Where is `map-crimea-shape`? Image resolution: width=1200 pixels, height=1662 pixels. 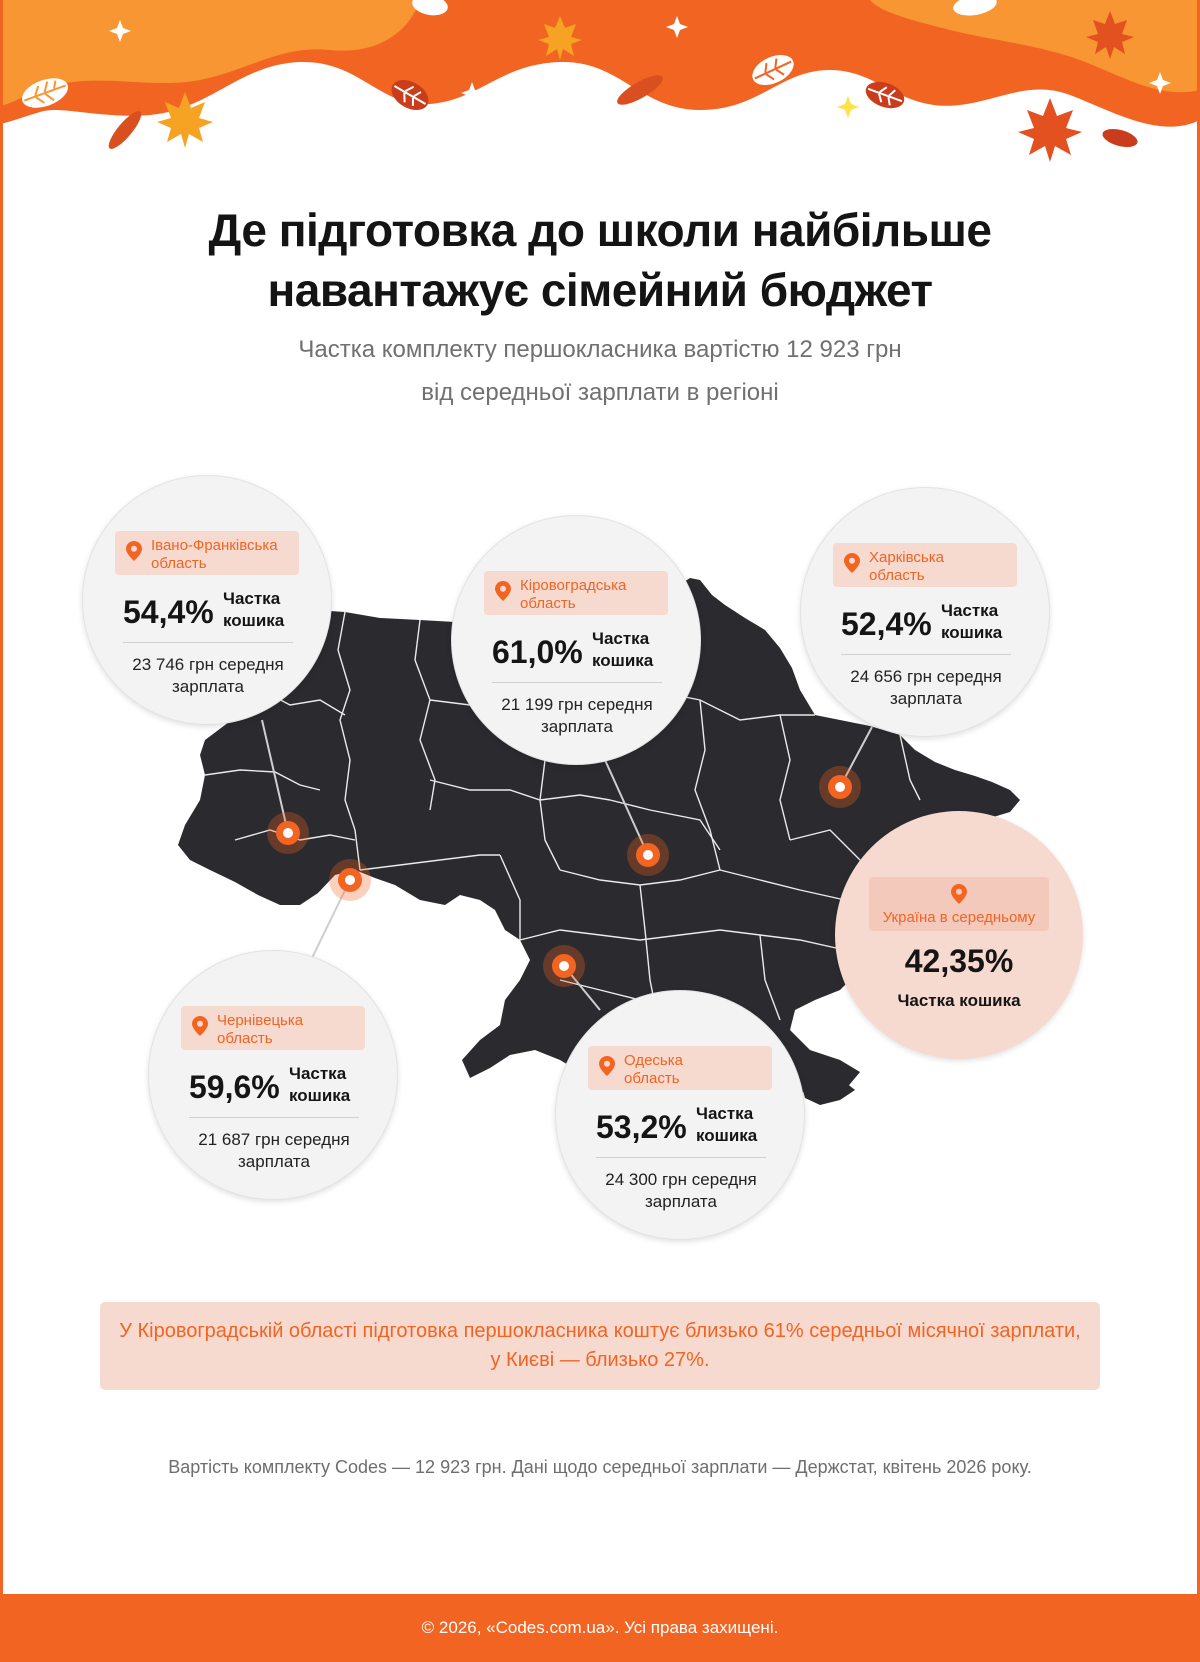 map-crimea-shape is located at coordinates (827, 1090).